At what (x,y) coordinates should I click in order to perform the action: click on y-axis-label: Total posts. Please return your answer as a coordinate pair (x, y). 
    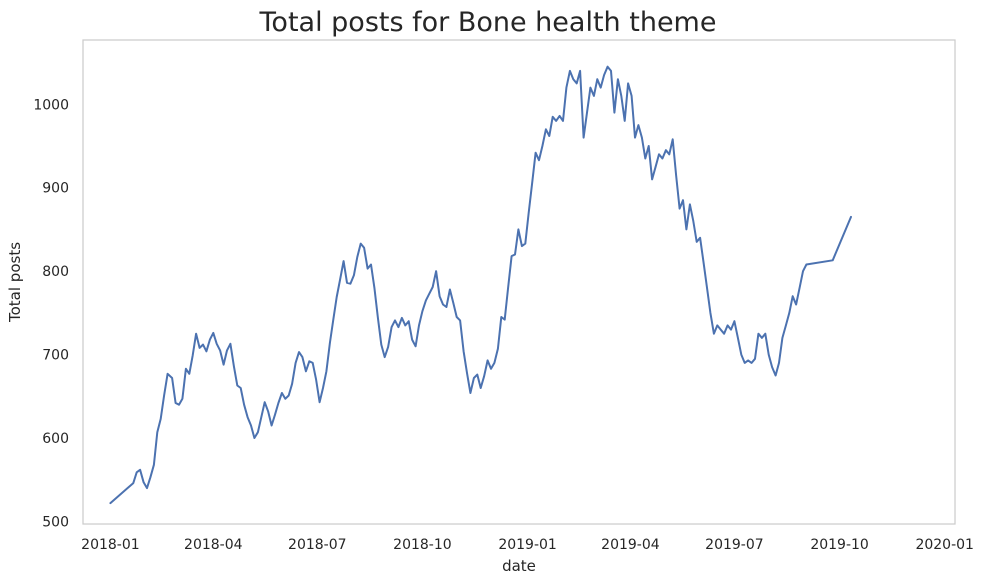
    Looking at the image, I should click on (15, 282).